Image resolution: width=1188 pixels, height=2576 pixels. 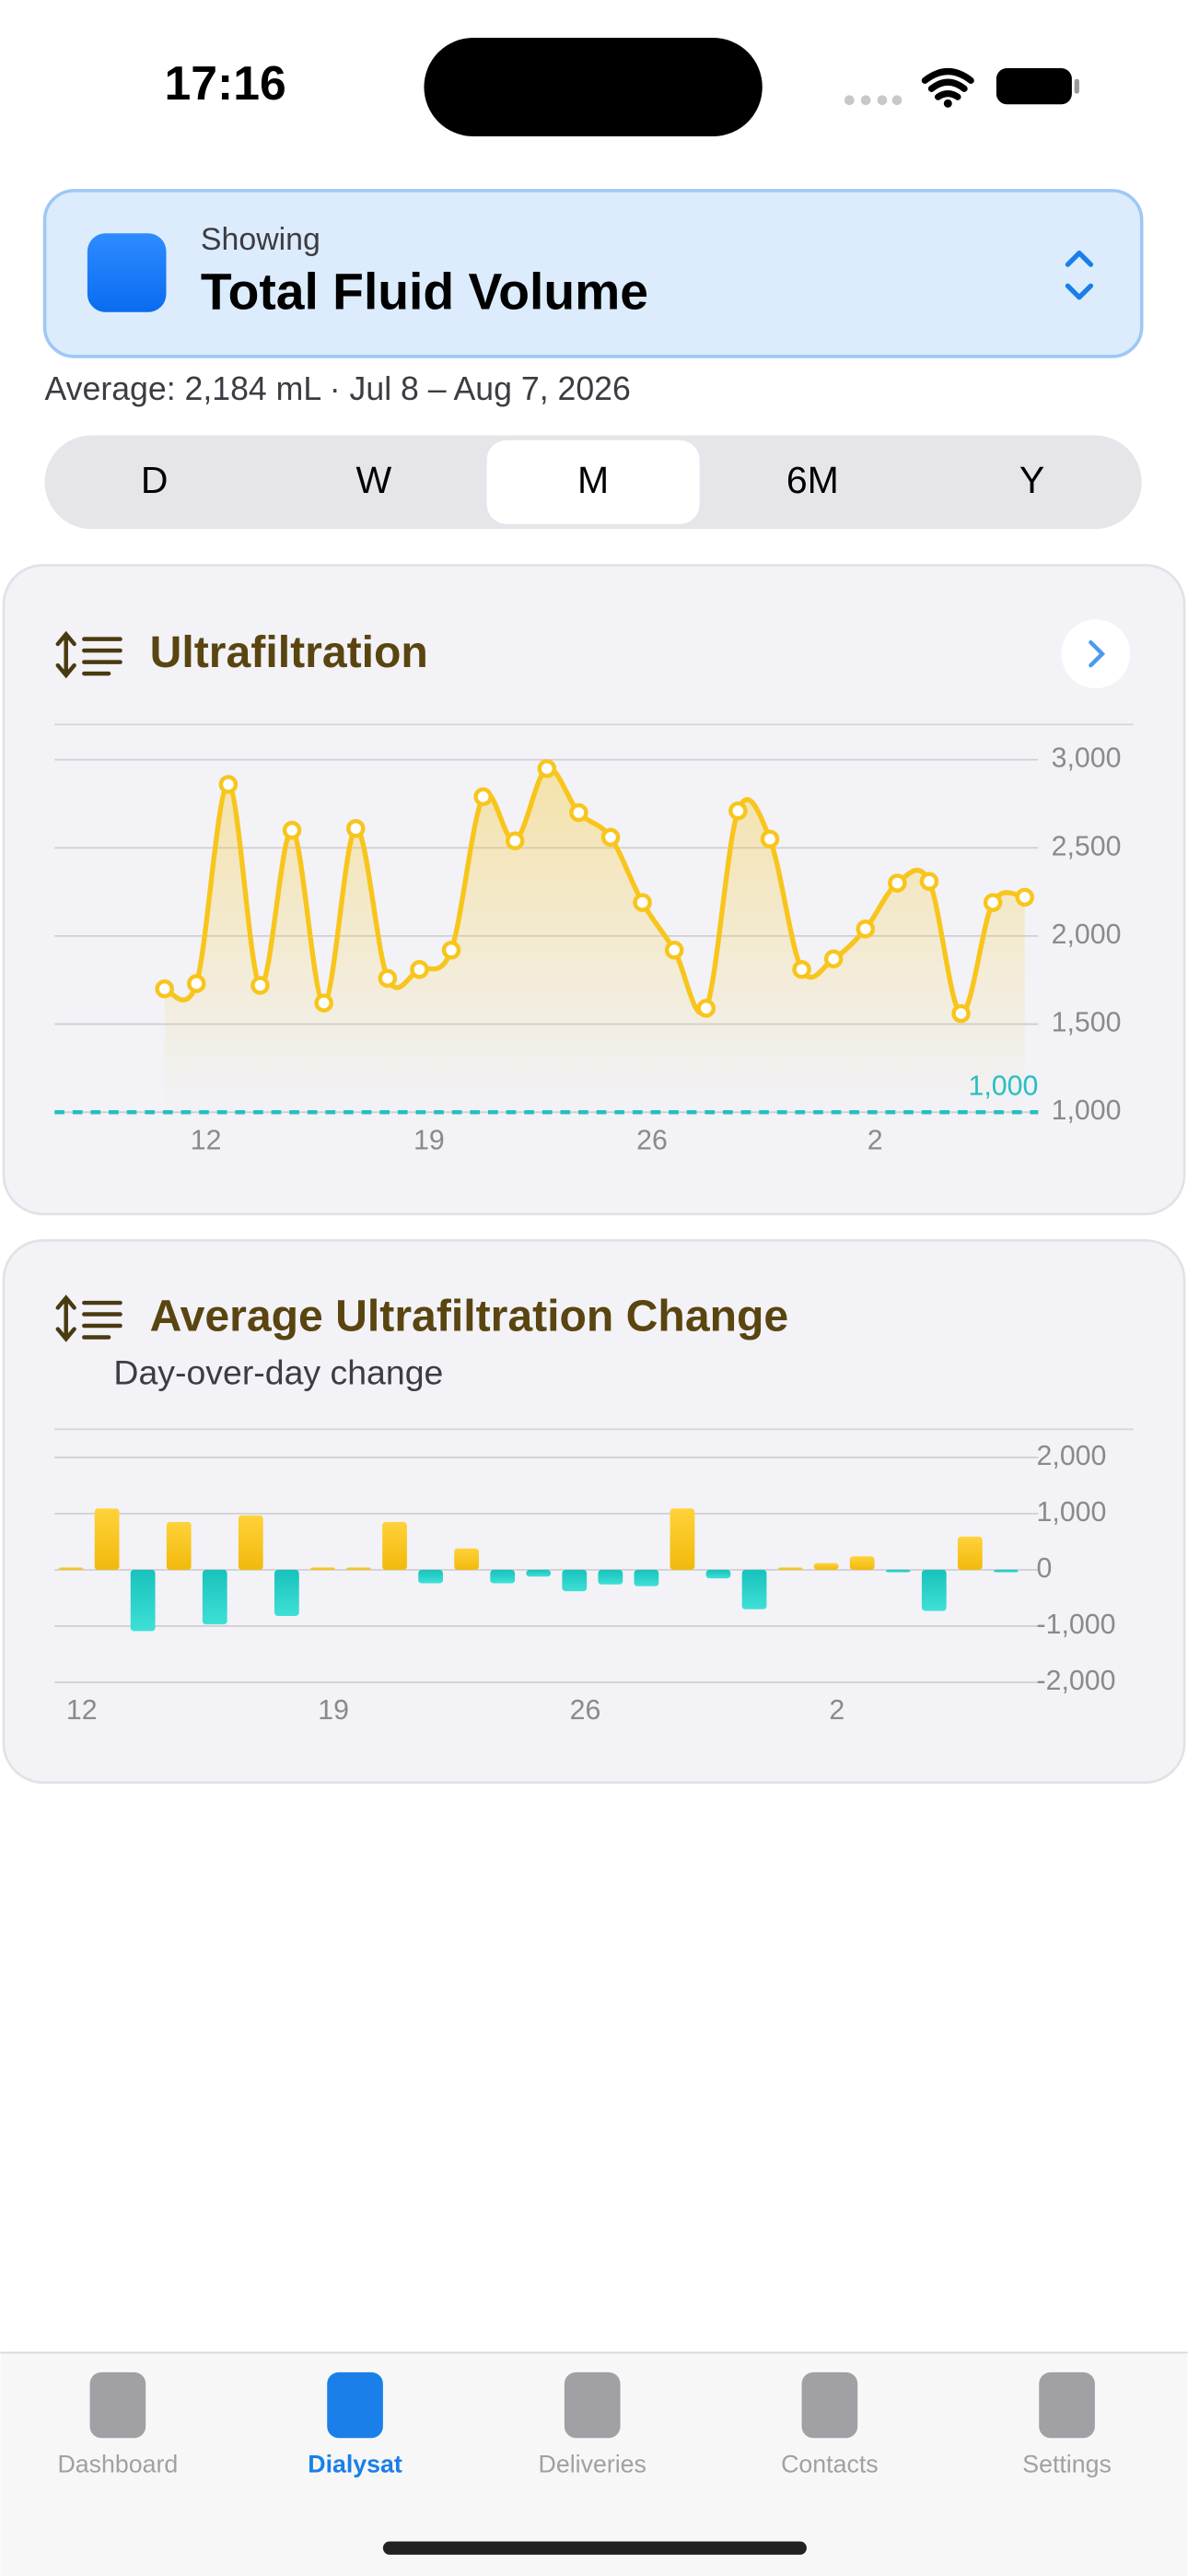 I want to click on metric-picker, so click(x=593, y=273).